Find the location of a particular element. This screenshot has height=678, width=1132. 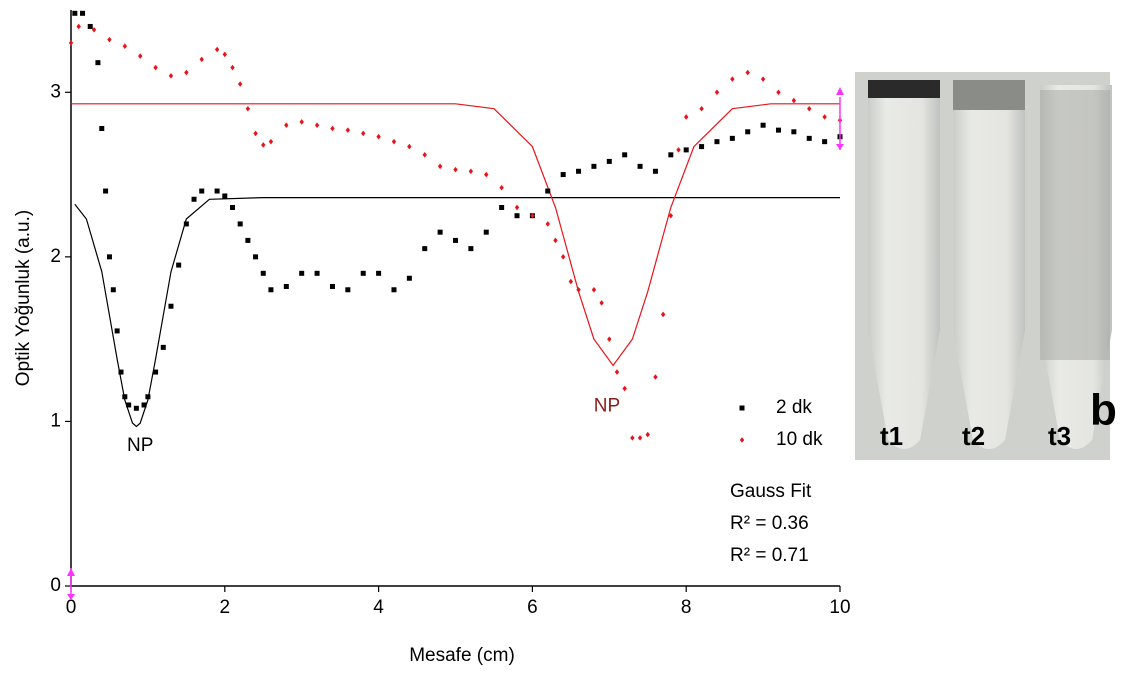

photo-panel: t1 t2 t3 b is located at coordinates (986, 266).